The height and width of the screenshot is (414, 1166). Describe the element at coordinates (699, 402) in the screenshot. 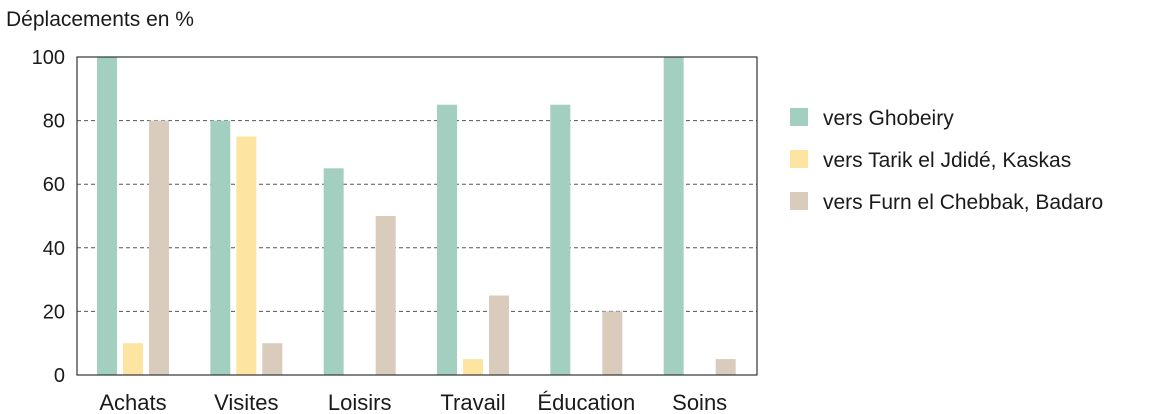

I see `category-label: Soins` at that location.